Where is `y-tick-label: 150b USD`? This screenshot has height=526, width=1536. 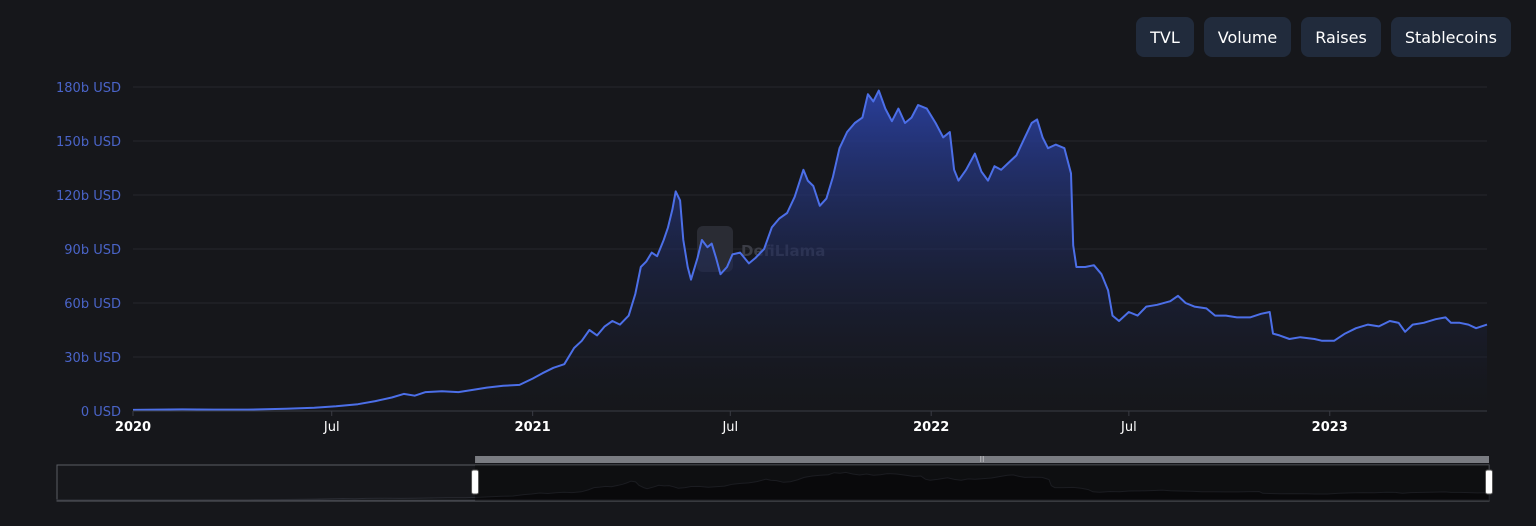 y-tick-label: 150b USD is located at coordinates (88, 142).